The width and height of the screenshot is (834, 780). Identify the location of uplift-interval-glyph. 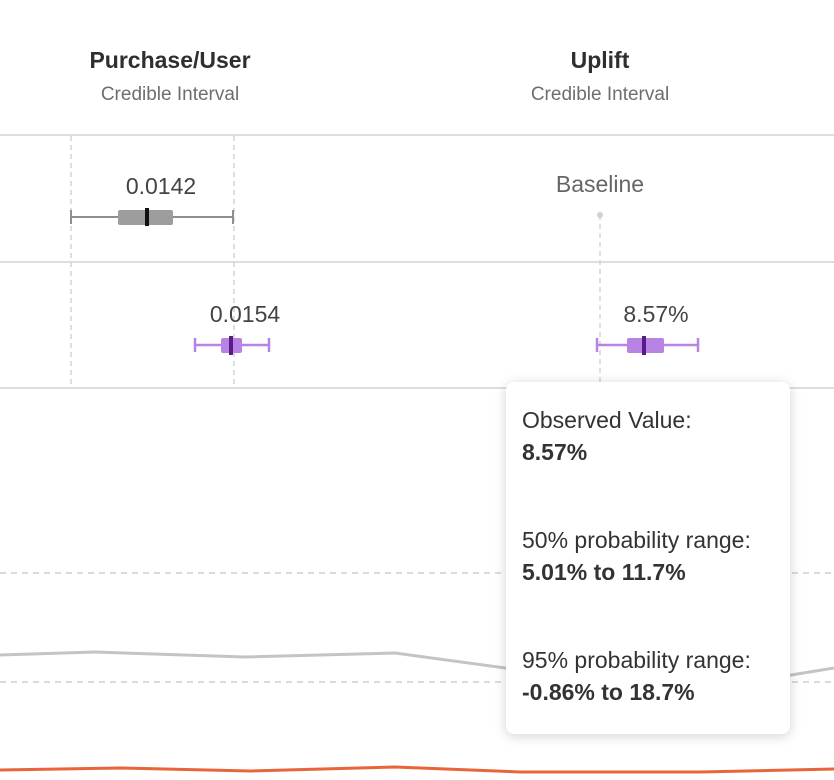
(647, 345).